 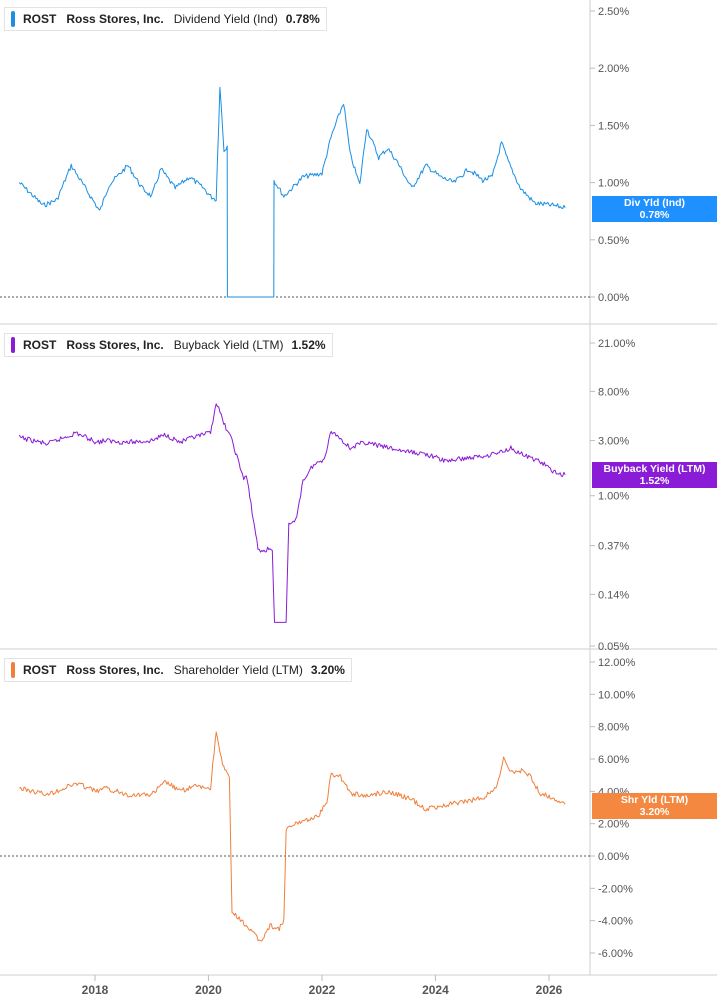 I want to click on legend-metric: Buyback Yield (LTM), so click(x=228, y=345).